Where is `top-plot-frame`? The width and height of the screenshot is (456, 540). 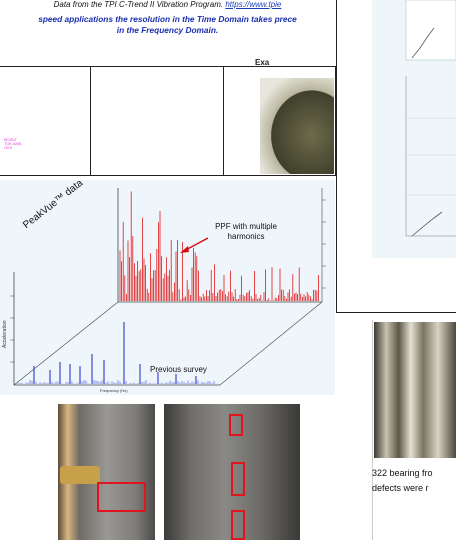
top-plot-frame is located at coordinates (430, 30).